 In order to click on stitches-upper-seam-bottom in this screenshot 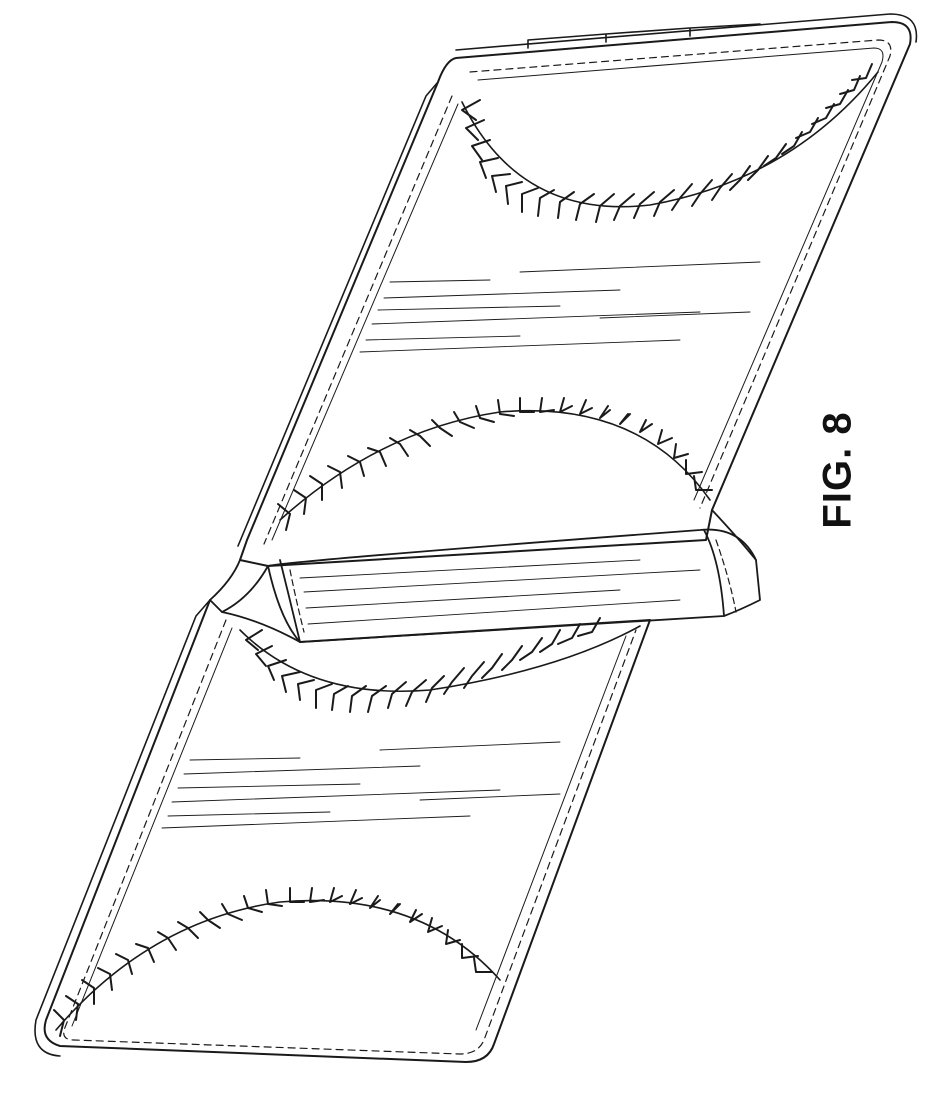, I will do `click(495, 464)`.